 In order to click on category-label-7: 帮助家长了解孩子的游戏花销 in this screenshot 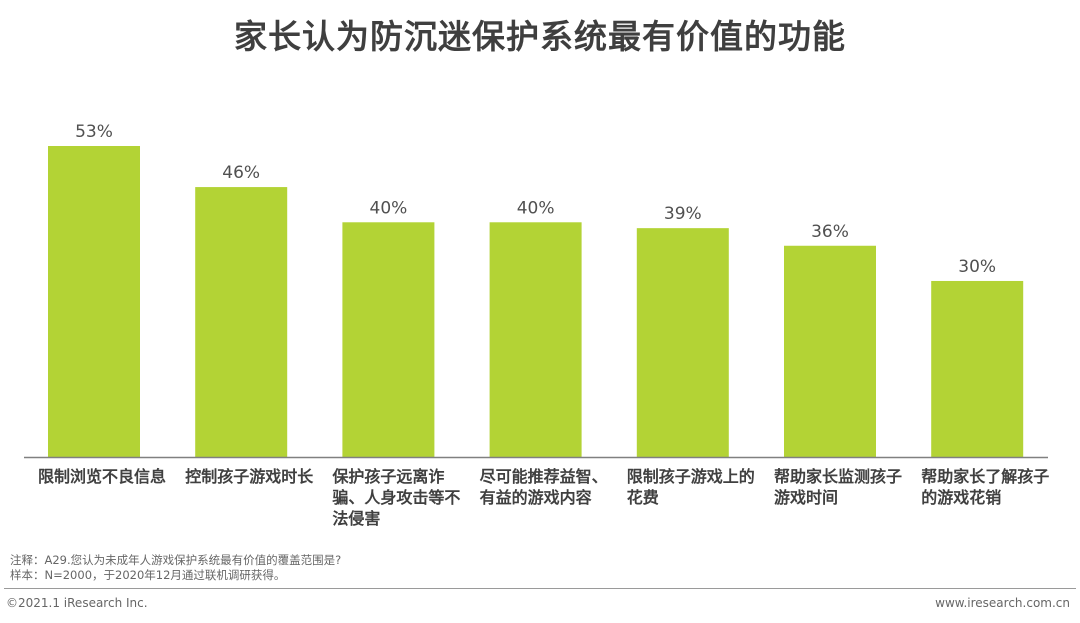, I will do `click(985, 487)`.